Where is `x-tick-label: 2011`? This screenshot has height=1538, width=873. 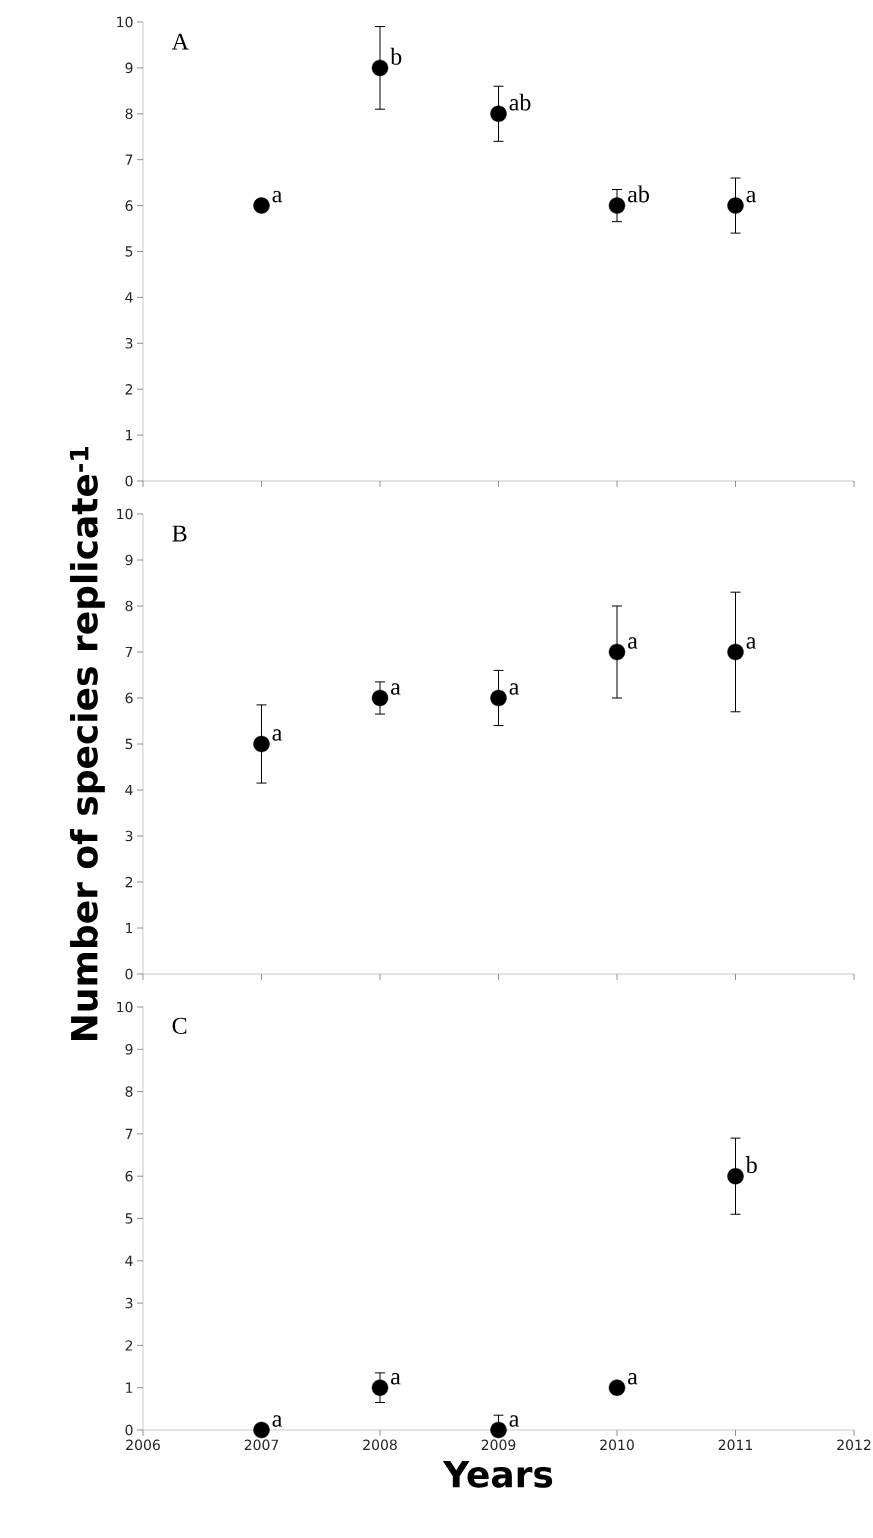 x-tick-label: 2011 is located at coordinates (735, 1445).